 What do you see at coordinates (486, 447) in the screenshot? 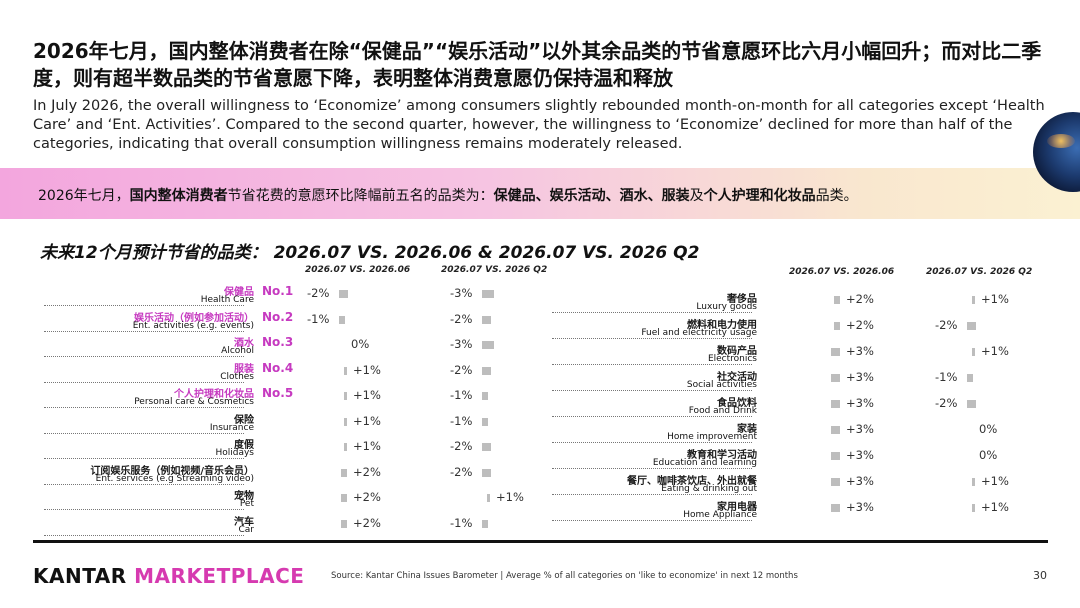
I see `left-row-6-qoq-bar` at bounding box center [486, 447].